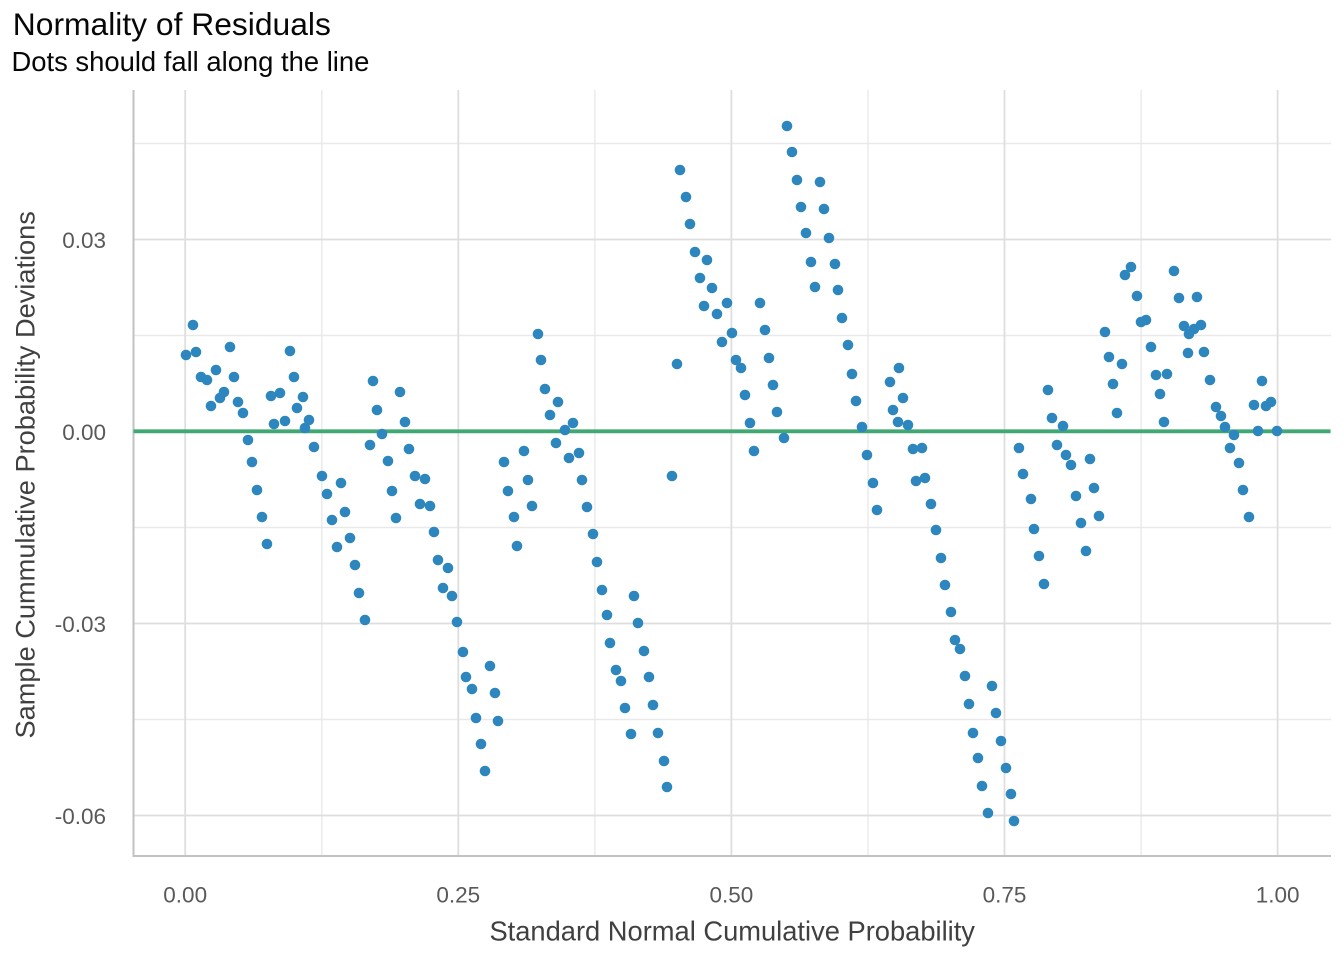 The height and width of the screenshot is (960, 1344). Describe the element at coordinates (84, 240) in the screenshot. I see `svg-text: 0.03` at that location.